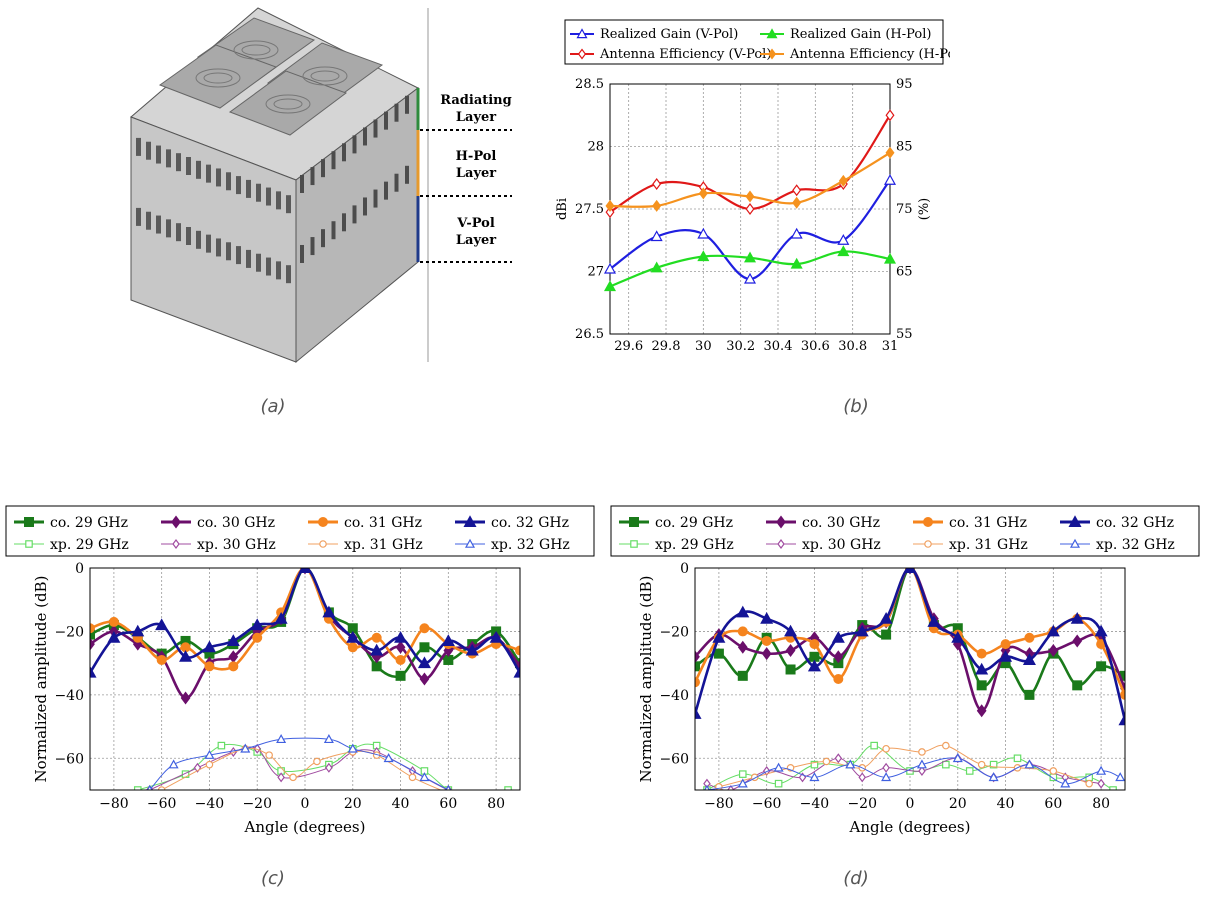  I want to click on plot-frame, so click(910, 679).